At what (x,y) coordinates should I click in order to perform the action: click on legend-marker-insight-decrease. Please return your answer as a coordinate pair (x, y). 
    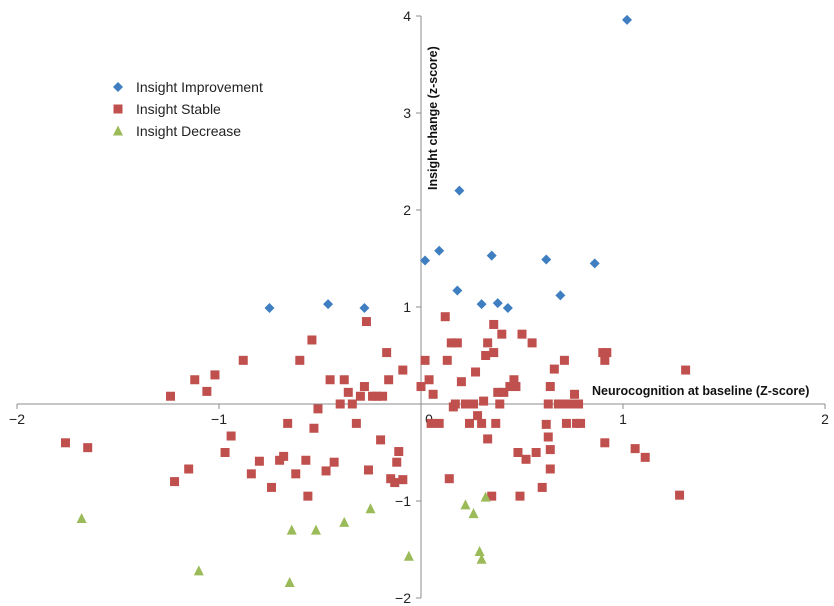
    Looking at the image, I should click on (118, 130).